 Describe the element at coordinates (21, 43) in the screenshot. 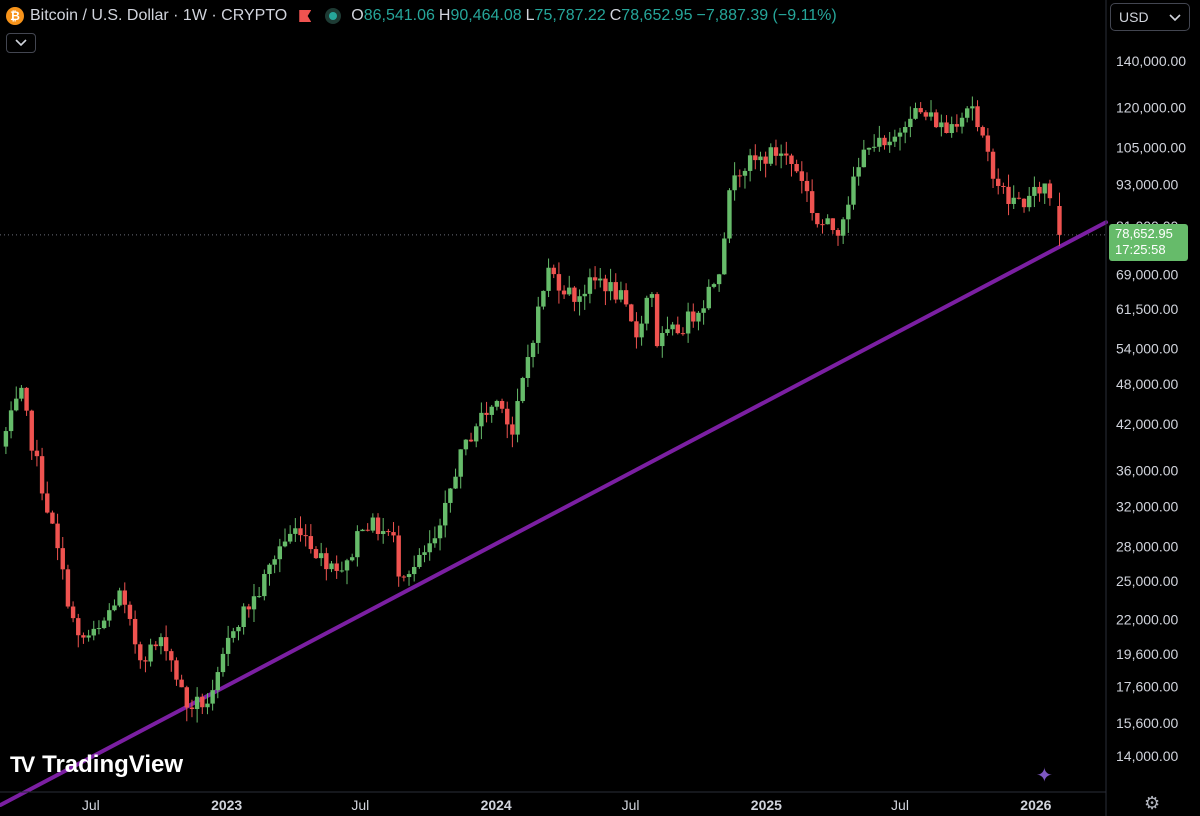

I see `legend-collapse-button` at that location.